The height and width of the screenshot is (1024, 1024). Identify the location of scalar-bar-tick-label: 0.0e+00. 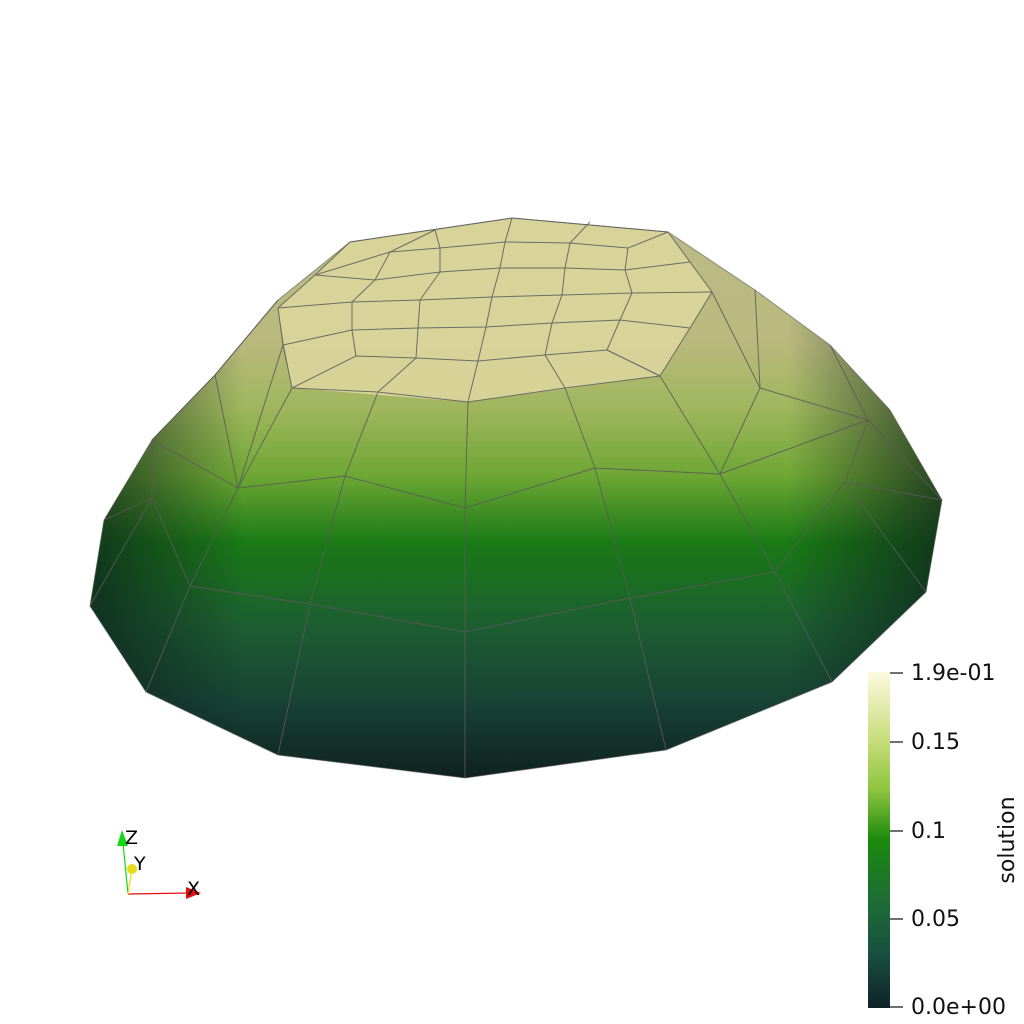
(958, 1007).